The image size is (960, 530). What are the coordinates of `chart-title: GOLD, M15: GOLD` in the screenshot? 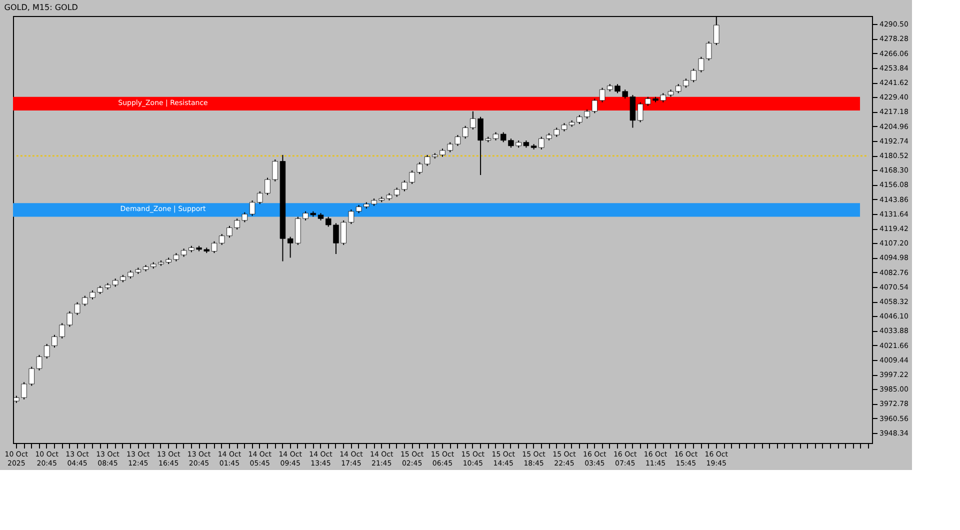 It's located at (41, 7).